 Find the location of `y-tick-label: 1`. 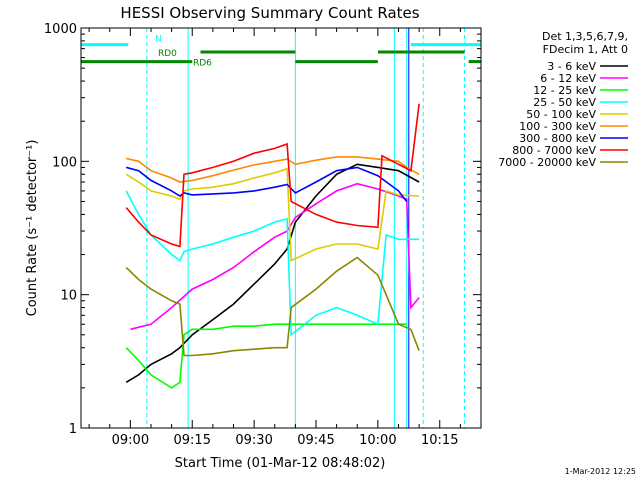

y-tick-label: 1 is located at coordinates (73, 429).